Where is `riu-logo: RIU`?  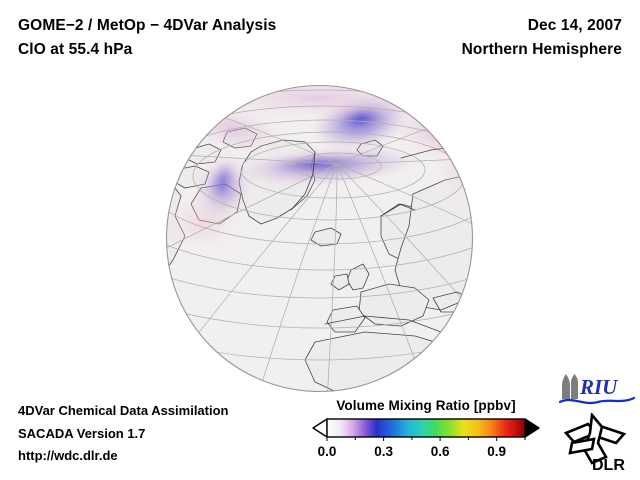
riu-logo: RIU is located at coordinates (597, 389).